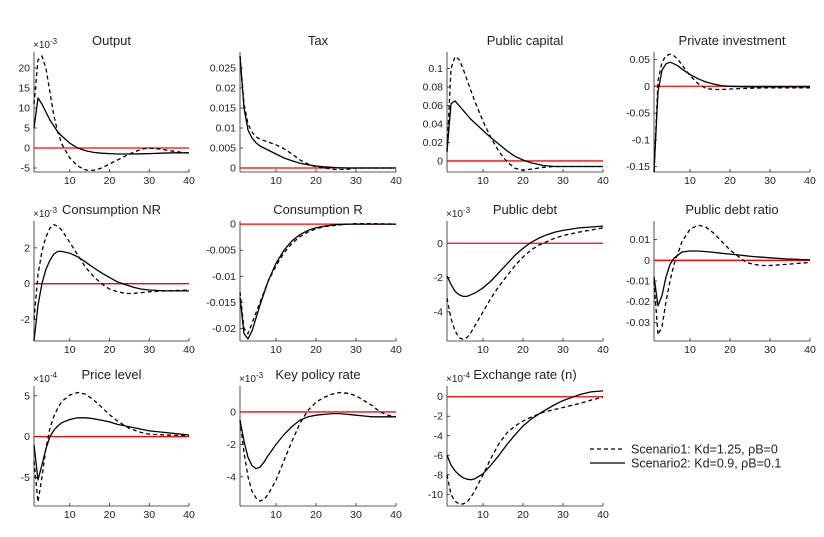  Describe the element at coordinates (638, 282) in the screenshot. I see `y-tick-label: -0.01` at that location.